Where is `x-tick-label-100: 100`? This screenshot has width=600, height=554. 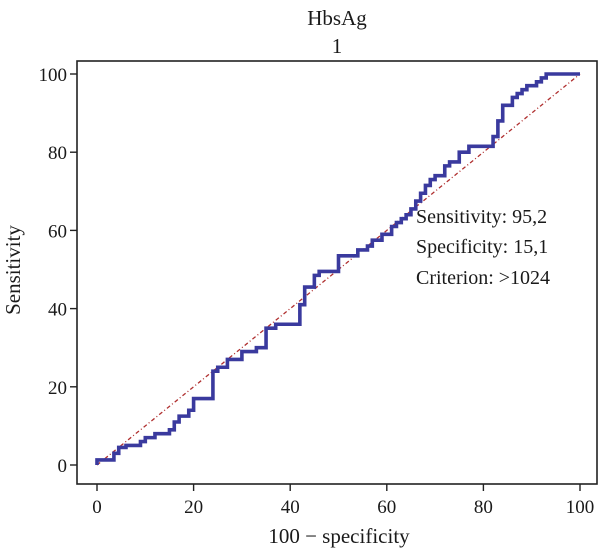
x-tick-label-100: 100 is located at coordinates (580, 507).